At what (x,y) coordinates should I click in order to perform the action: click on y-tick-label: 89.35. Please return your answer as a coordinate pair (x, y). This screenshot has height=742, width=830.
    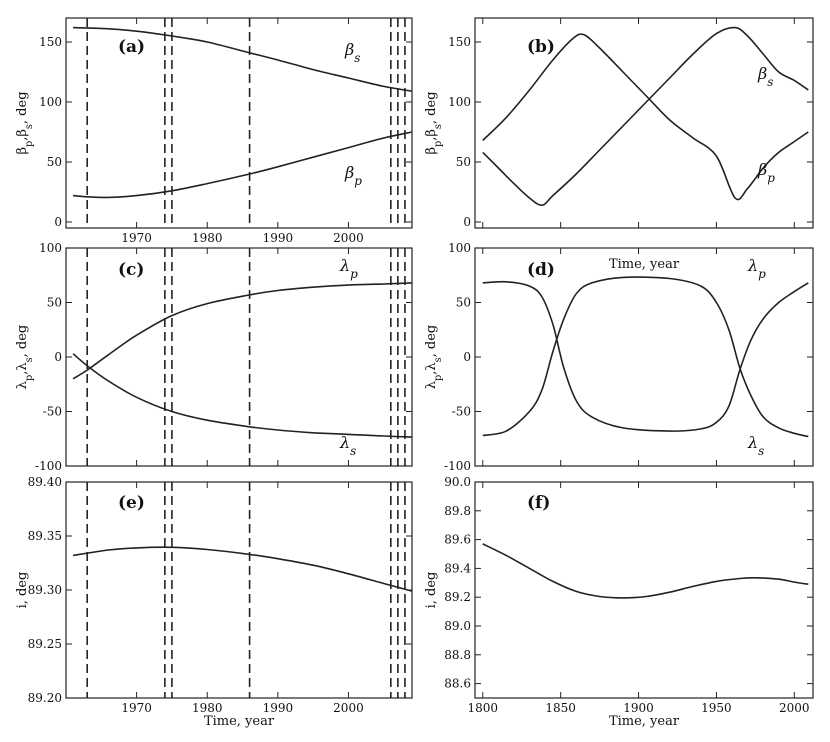
    Looking at the image, I should click on (45, 536).